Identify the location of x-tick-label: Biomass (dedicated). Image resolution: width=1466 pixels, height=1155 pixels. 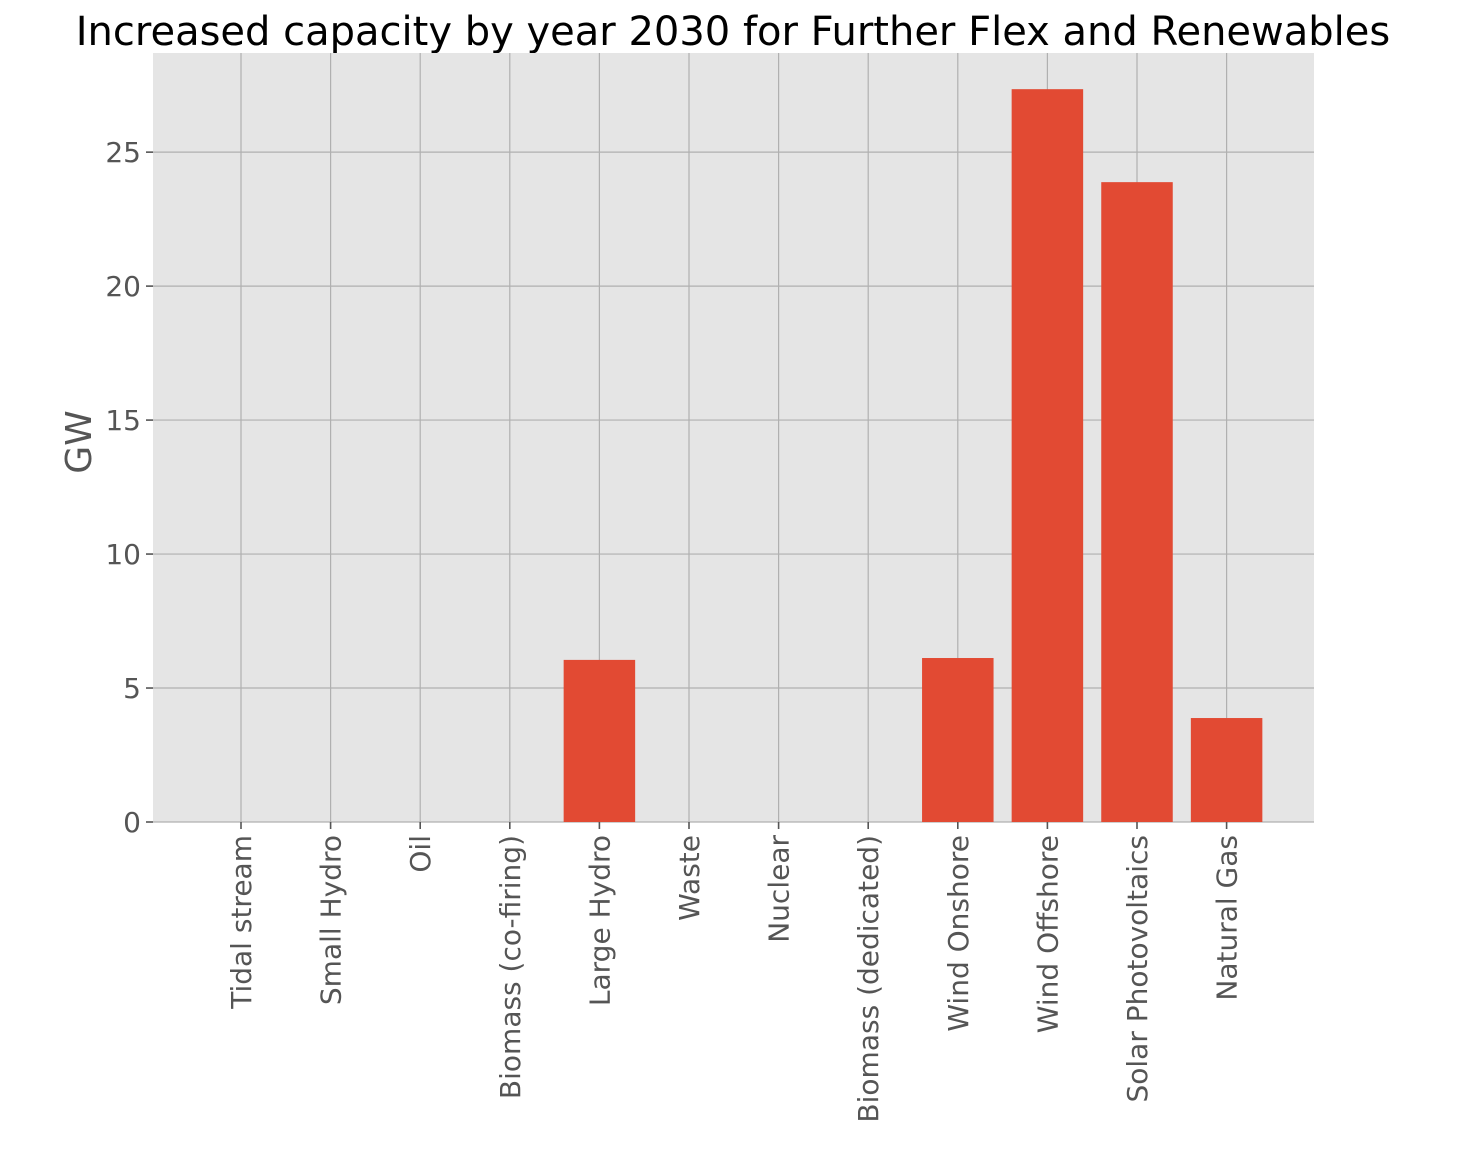
(868, 979).